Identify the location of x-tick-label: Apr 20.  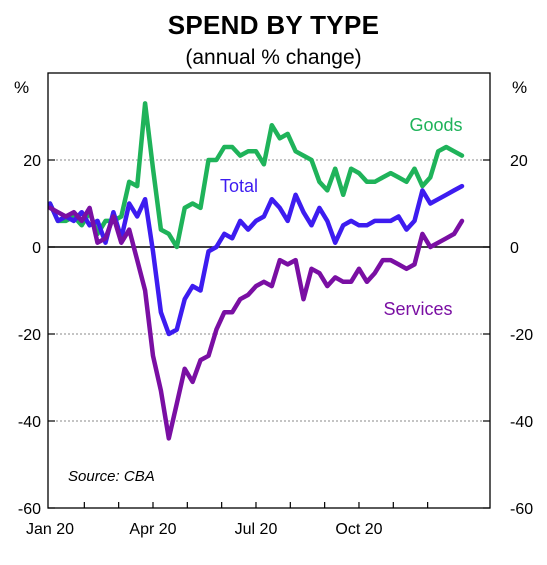
(152, 529).